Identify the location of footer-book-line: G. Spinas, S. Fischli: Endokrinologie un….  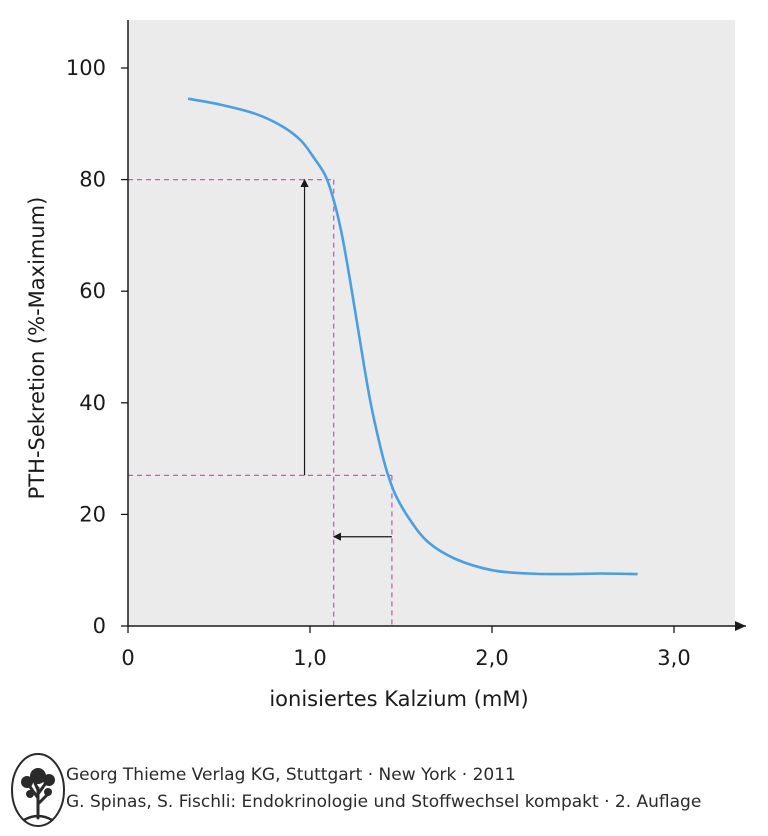
(384, 802).